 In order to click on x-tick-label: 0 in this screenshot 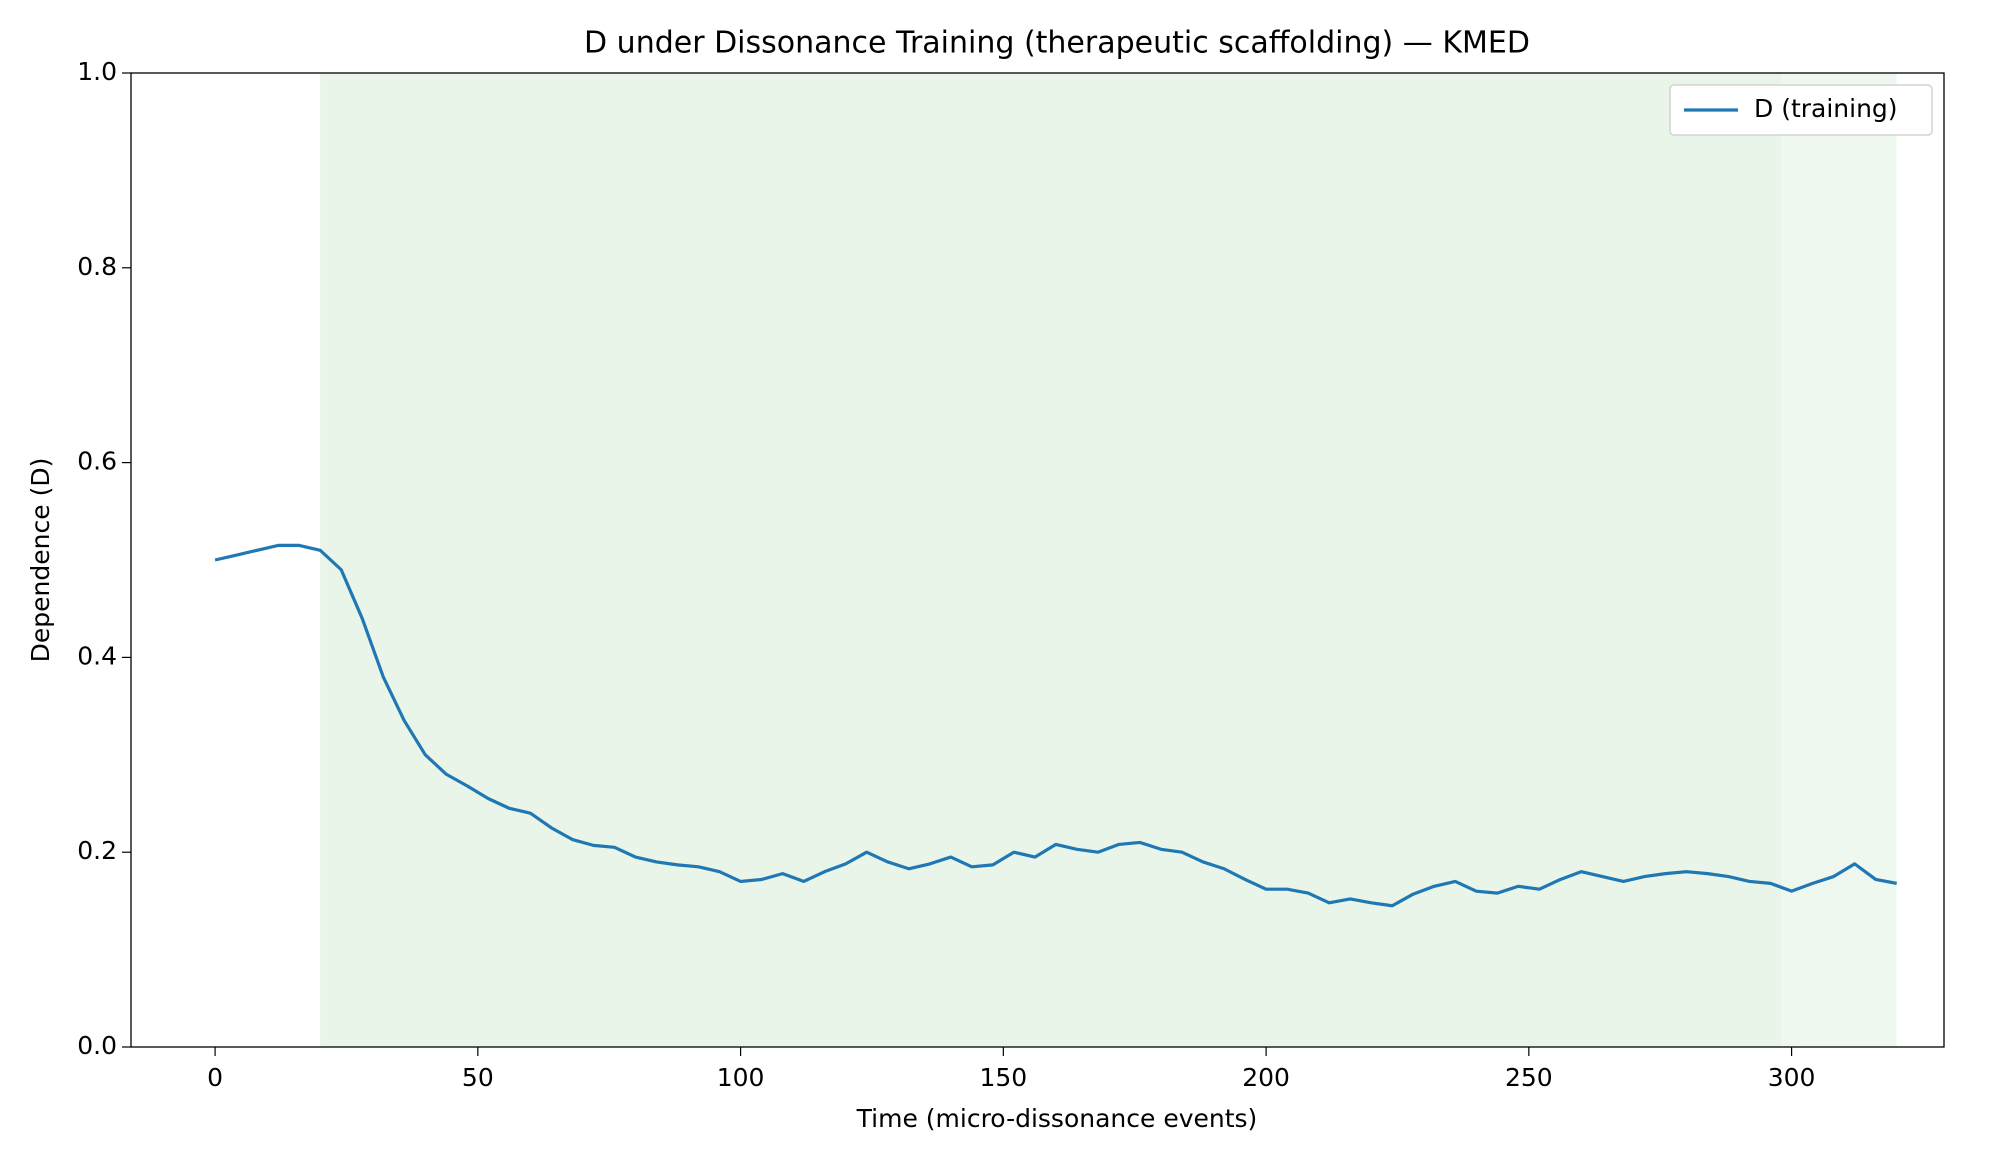, I will do `click(215, 1077)`.